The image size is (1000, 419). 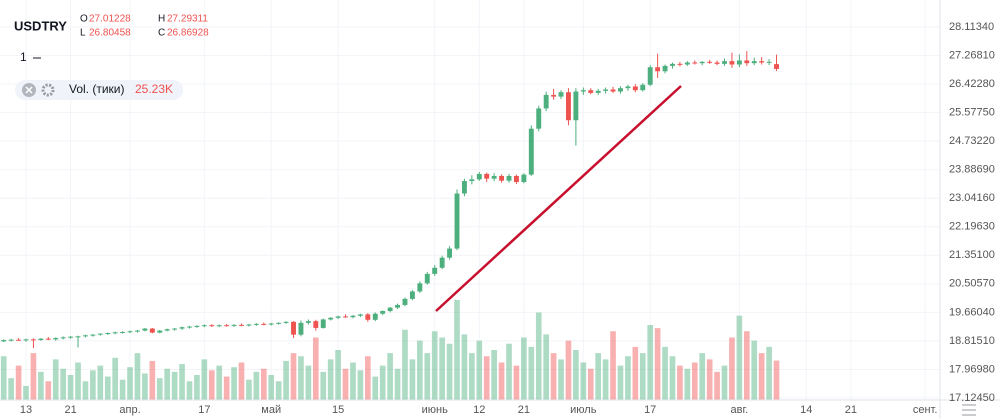 I want to click on y-tick-label: 28.11340, so click(x=971, y=27).